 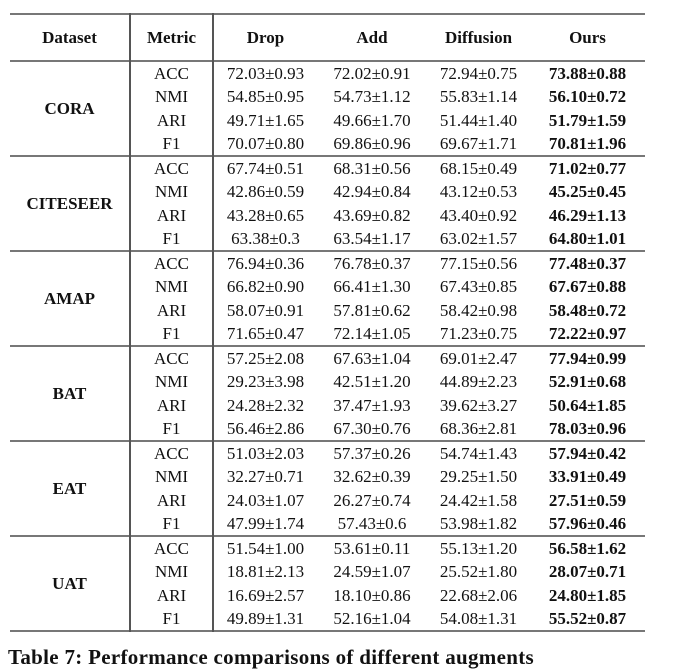 I want to click on value-cell-add: 54.73±1.12, so click(x=372, y=97).